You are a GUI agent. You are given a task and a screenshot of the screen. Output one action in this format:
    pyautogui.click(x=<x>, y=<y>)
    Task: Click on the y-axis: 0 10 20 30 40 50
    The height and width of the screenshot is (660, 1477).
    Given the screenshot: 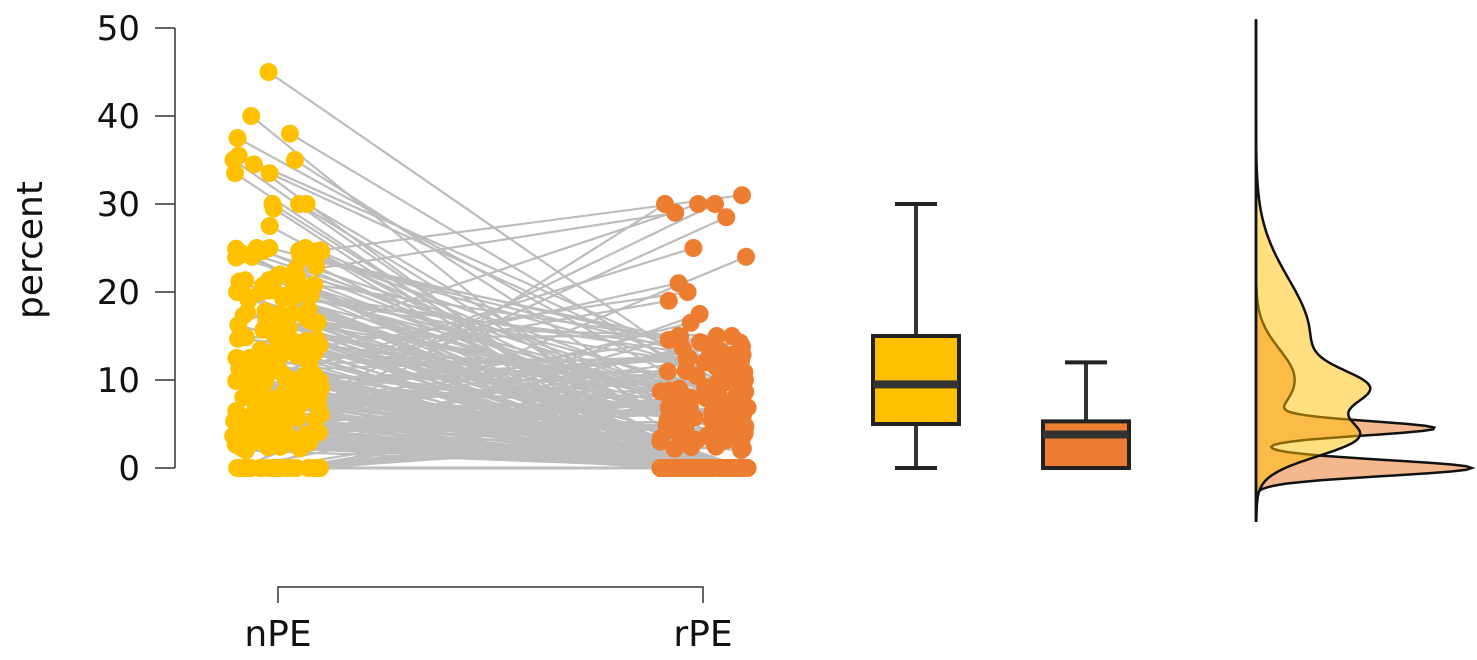 What is the action you would take?
    pyautogui.click(x=136, y=249)
    